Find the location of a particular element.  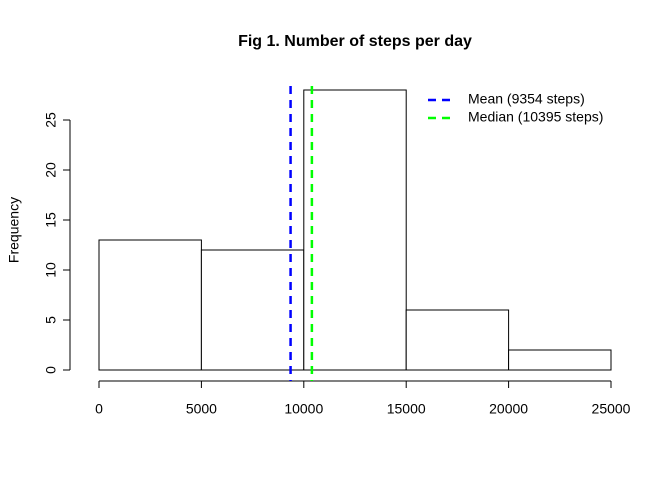

x-tick-label: 15000 is located at coordinates (406, 409).